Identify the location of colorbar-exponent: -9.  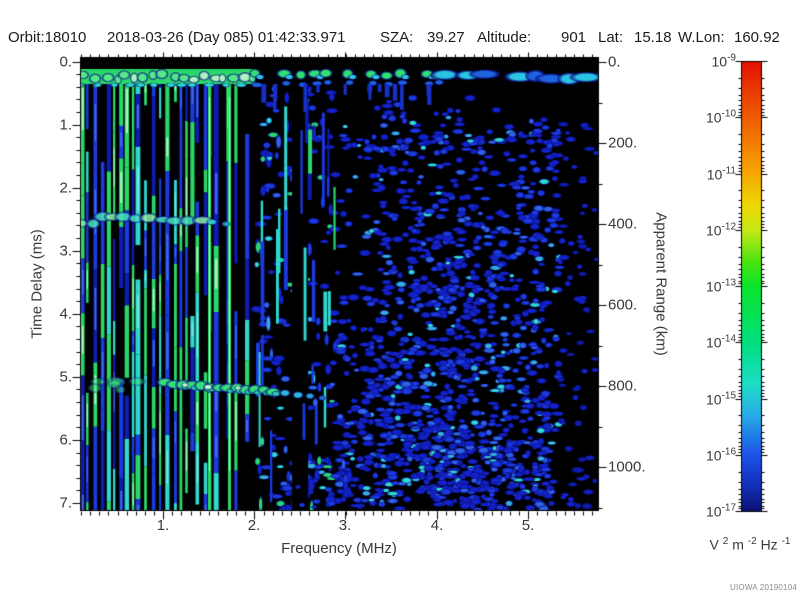
(731, 58).